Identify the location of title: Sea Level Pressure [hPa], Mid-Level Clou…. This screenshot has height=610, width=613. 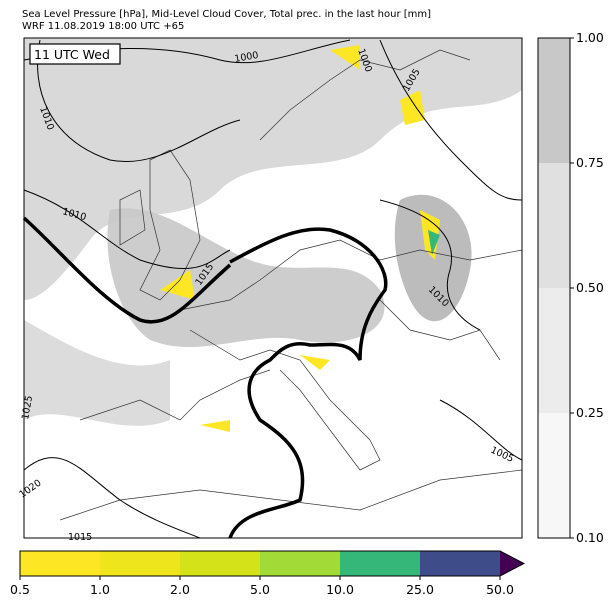
(226, 14).